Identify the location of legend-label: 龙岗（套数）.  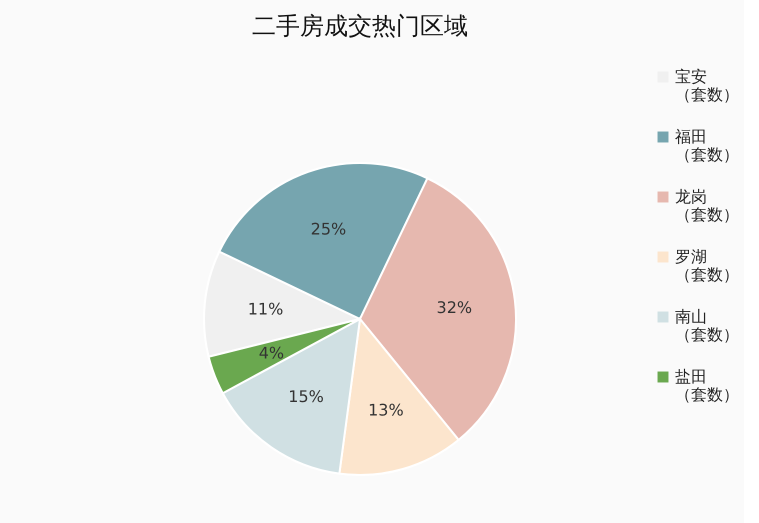
(707, 205).